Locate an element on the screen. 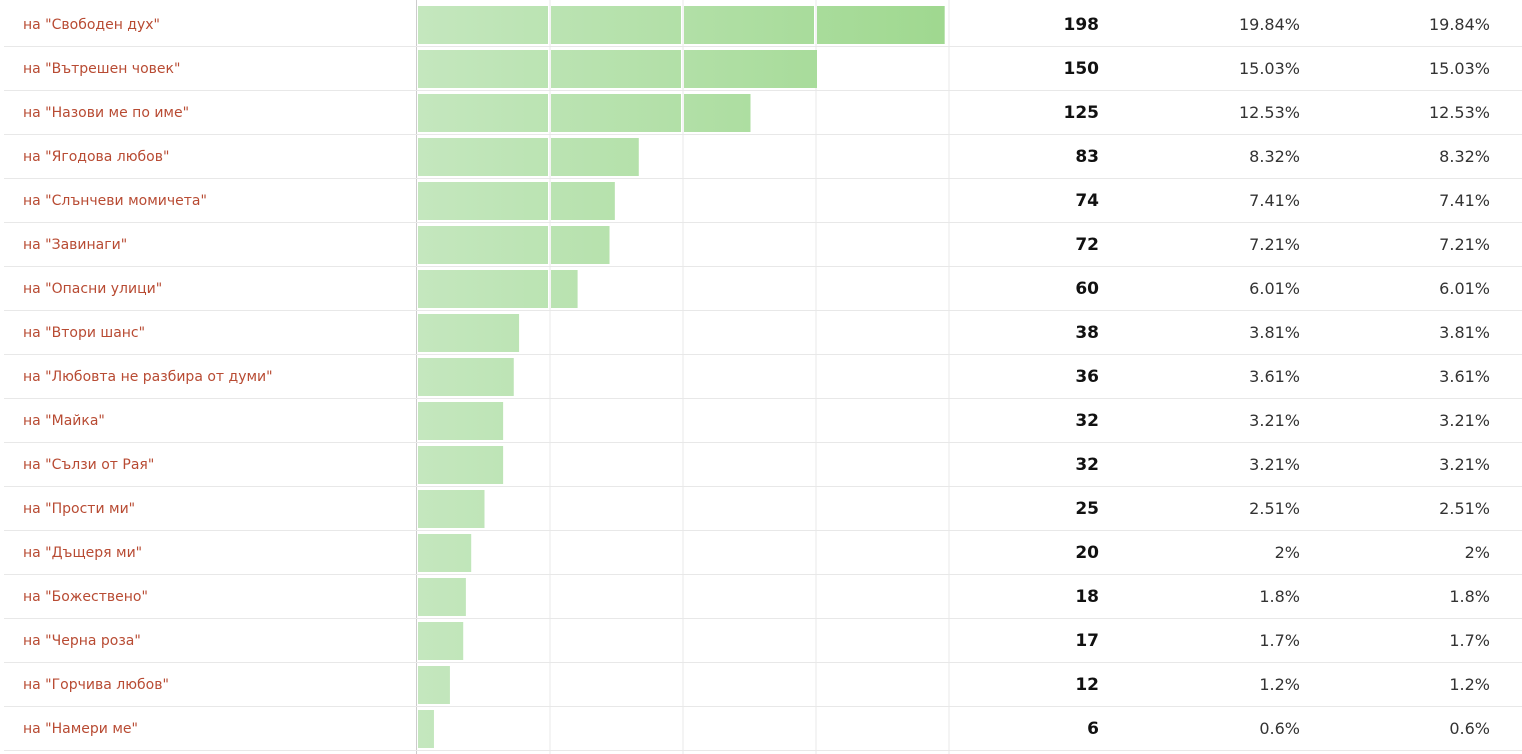 This screenshot has height=754, width=1522. row-label-link: на "Черна роза" is located at coordinates (82, 641).